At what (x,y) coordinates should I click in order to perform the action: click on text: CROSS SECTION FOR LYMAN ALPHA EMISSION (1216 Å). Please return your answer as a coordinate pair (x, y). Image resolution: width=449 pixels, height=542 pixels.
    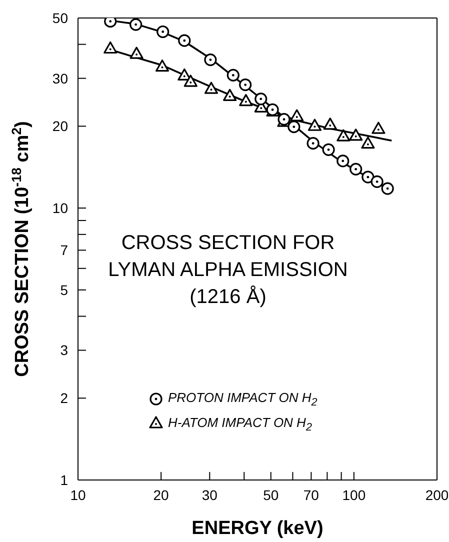
    Looking at the image, I should click on (228, 270).